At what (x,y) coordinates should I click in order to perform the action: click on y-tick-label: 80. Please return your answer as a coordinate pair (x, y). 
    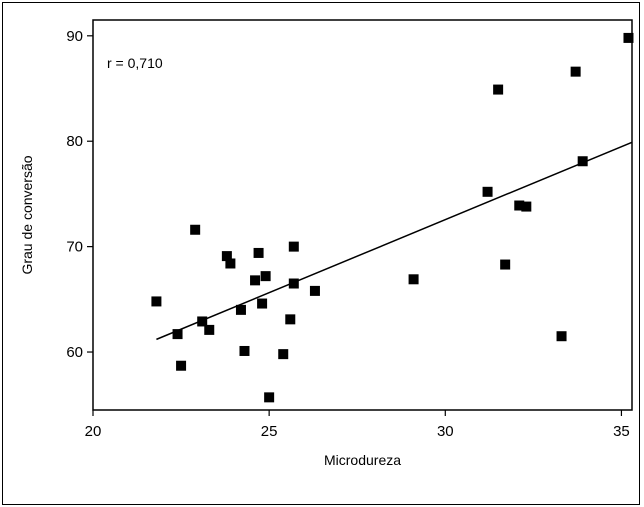
    Looking at the image, I should click on (74, 141).